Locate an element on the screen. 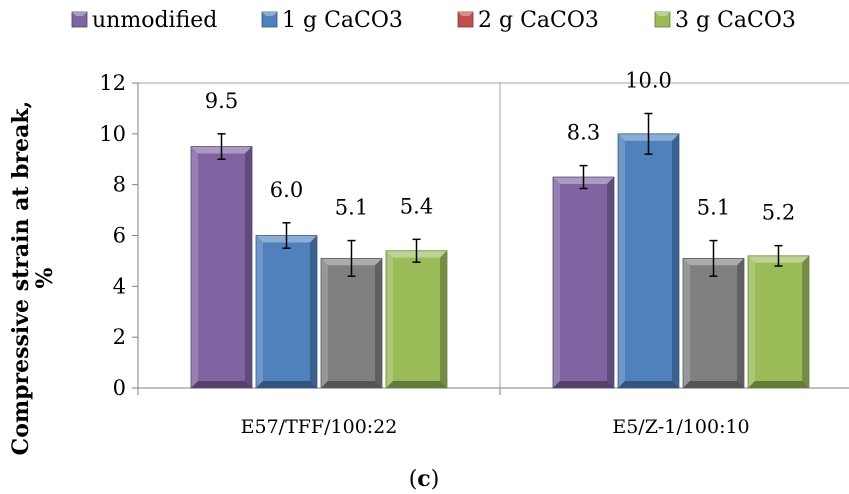  caption-letter: c is located at coordinates (423, 479).